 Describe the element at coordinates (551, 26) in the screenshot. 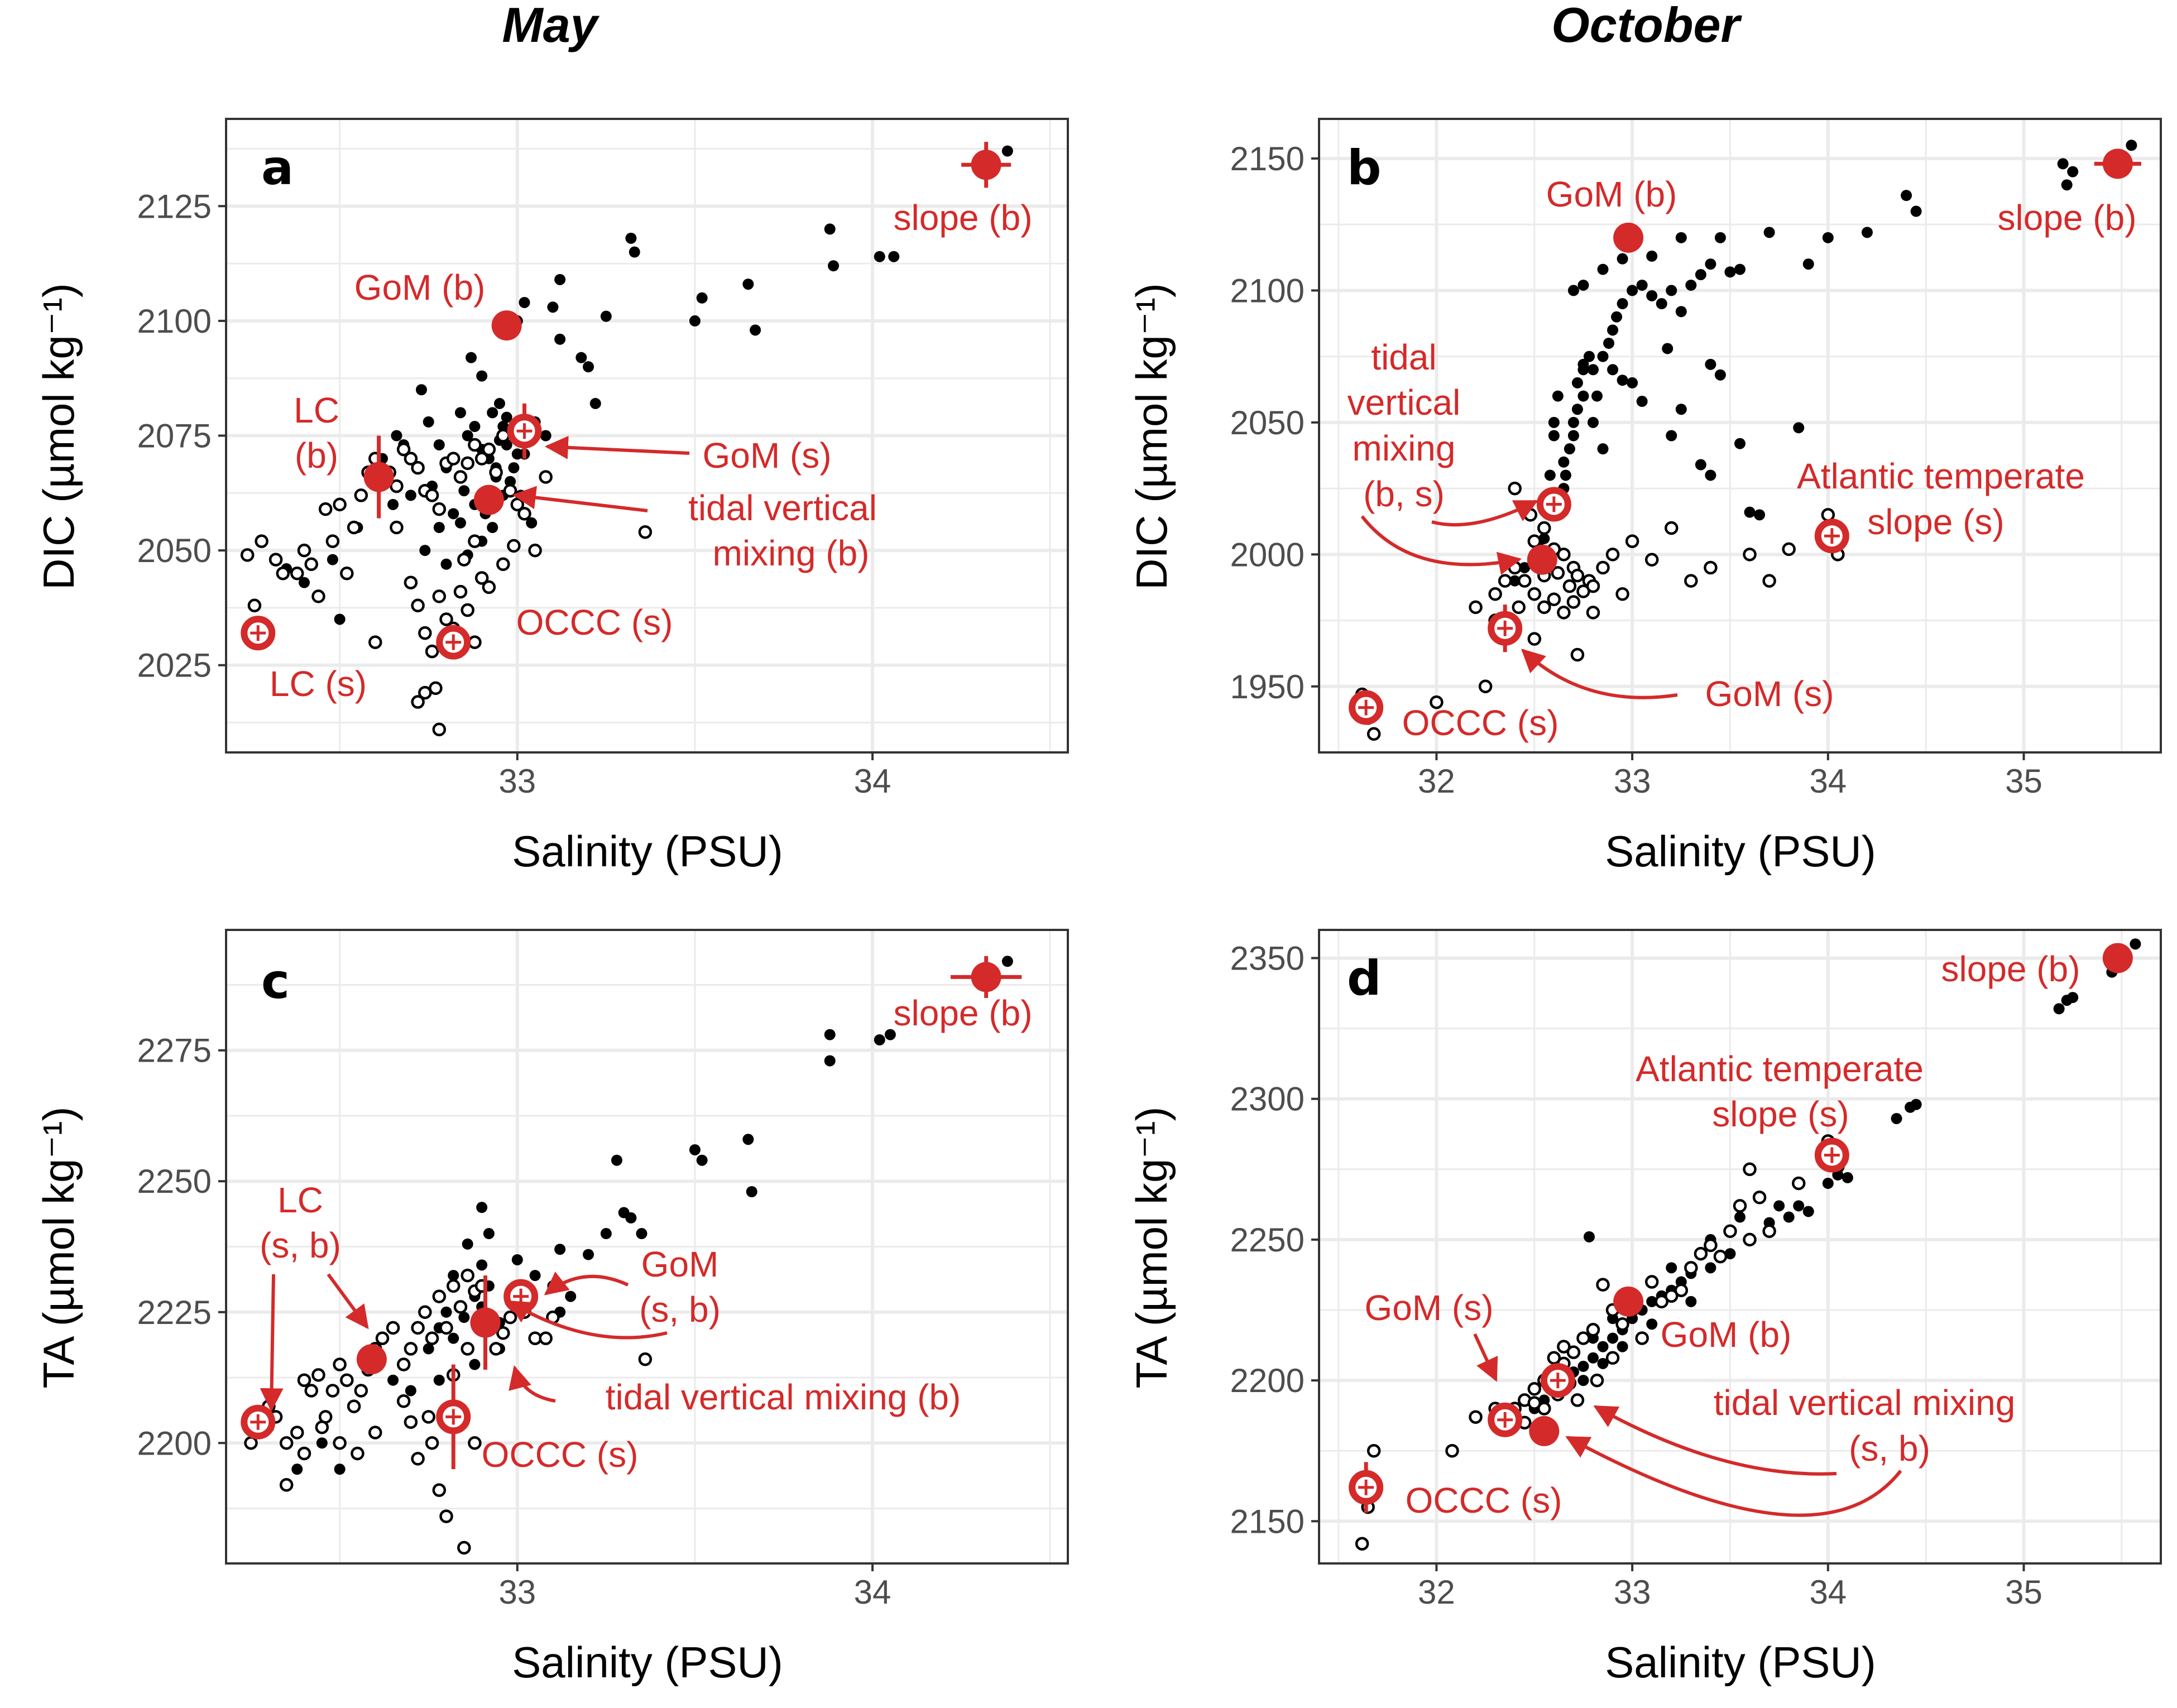

I see `column-title-may: May` at that location.